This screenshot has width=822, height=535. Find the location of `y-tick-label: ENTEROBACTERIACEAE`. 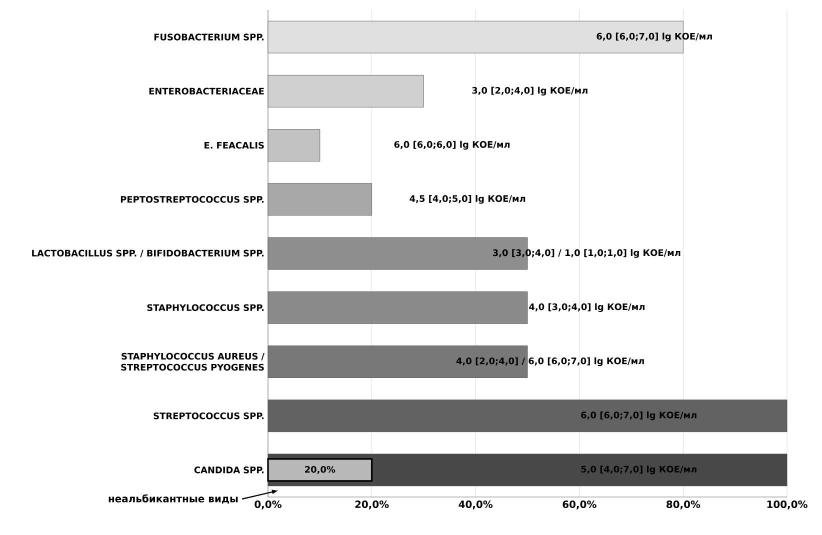

y-tick-label: ENTEROBACTERIACEAE is located at coordinates (206, 91).